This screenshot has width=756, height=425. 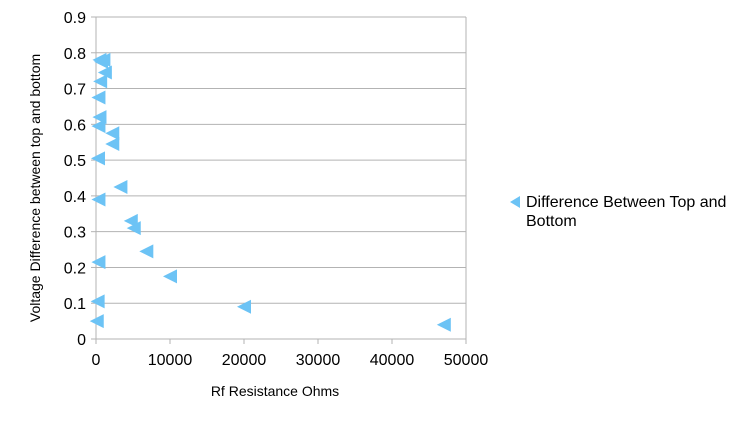 What do you see at coordinates (466, 360) in the screenshot?
I see `x-tick-label: 50000` at bounding box center [466, 360].